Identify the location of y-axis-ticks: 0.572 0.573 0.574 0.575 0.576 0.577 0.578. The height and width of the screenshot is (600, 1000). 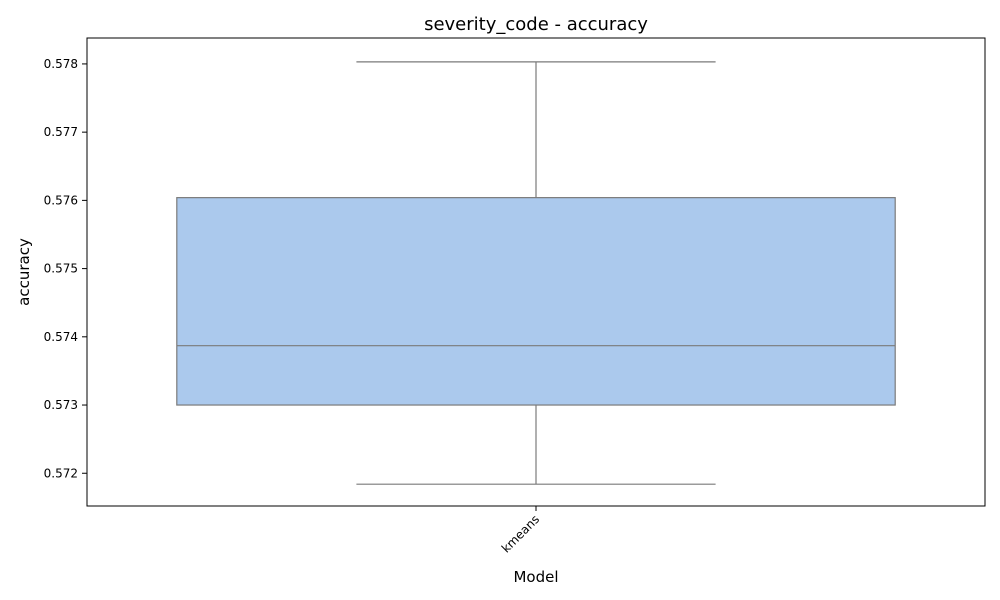
(65, 268).